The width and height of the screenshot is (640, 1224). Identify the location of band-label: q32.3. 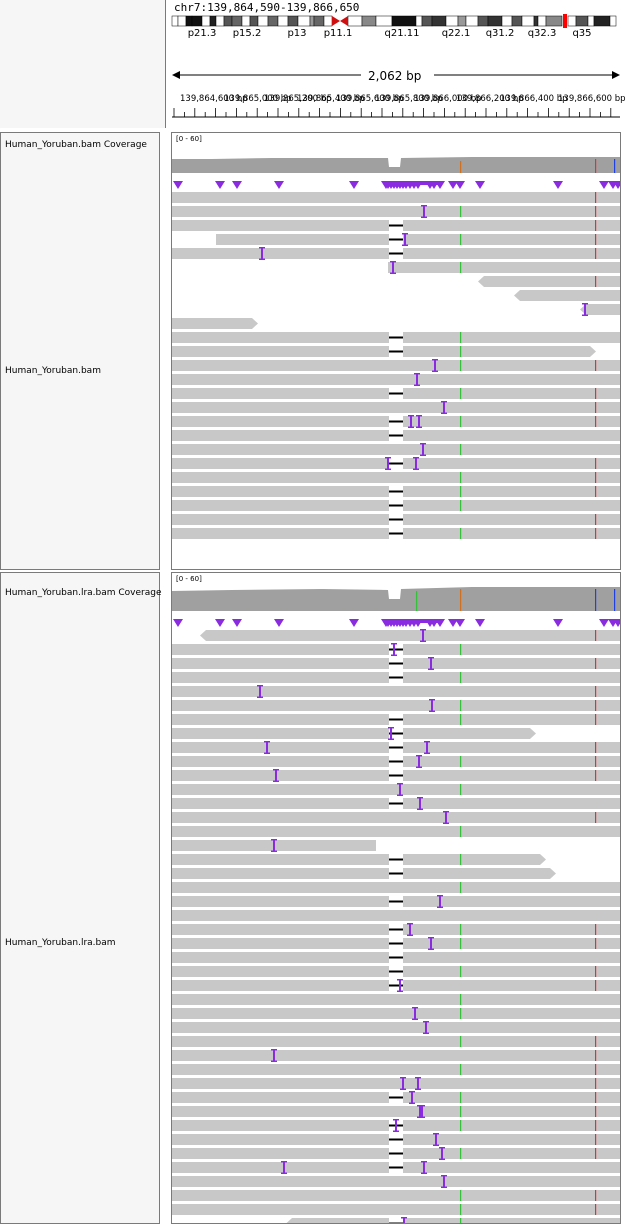
(542, 33).